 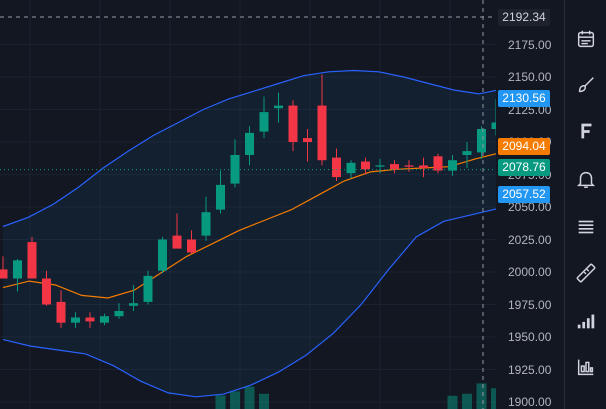 I want to click on ruler-icon, so click(x=586, y=273).